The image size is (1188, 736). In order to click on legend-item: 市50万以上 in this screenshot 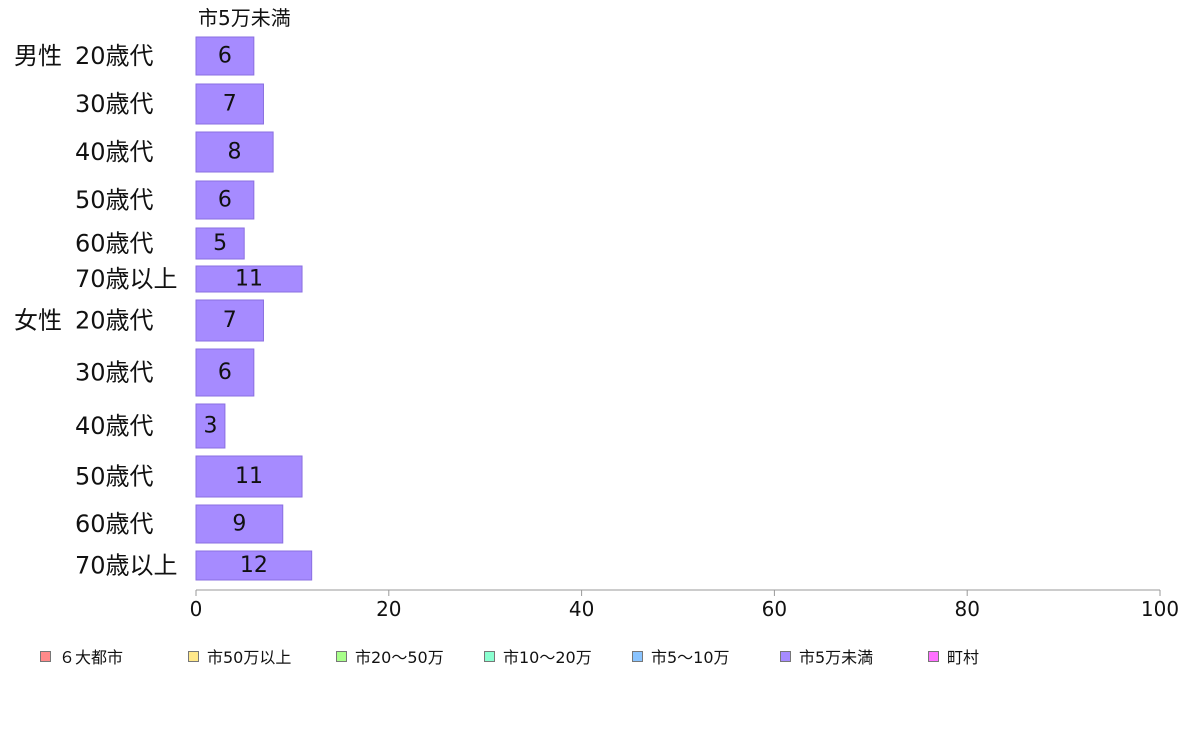, I will do `click(240, 656)`.